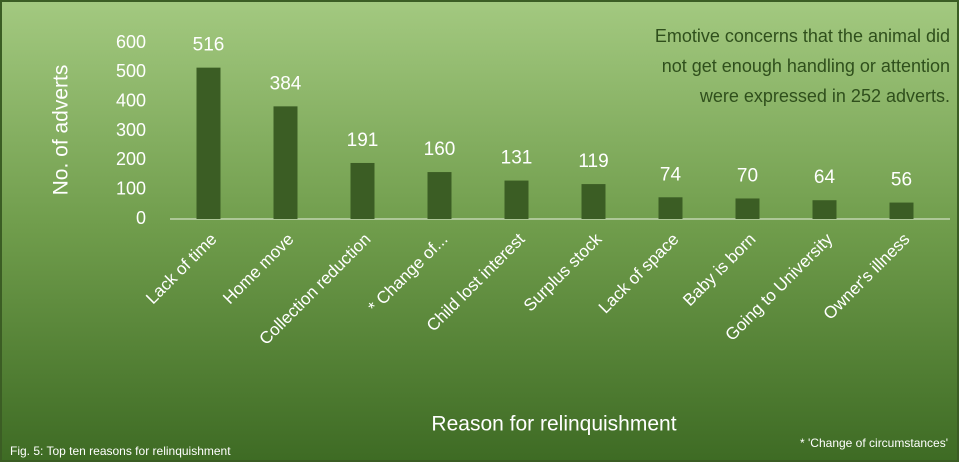 The image size is (959, 462). I want to click on value-label: 160, so click(440, 149).